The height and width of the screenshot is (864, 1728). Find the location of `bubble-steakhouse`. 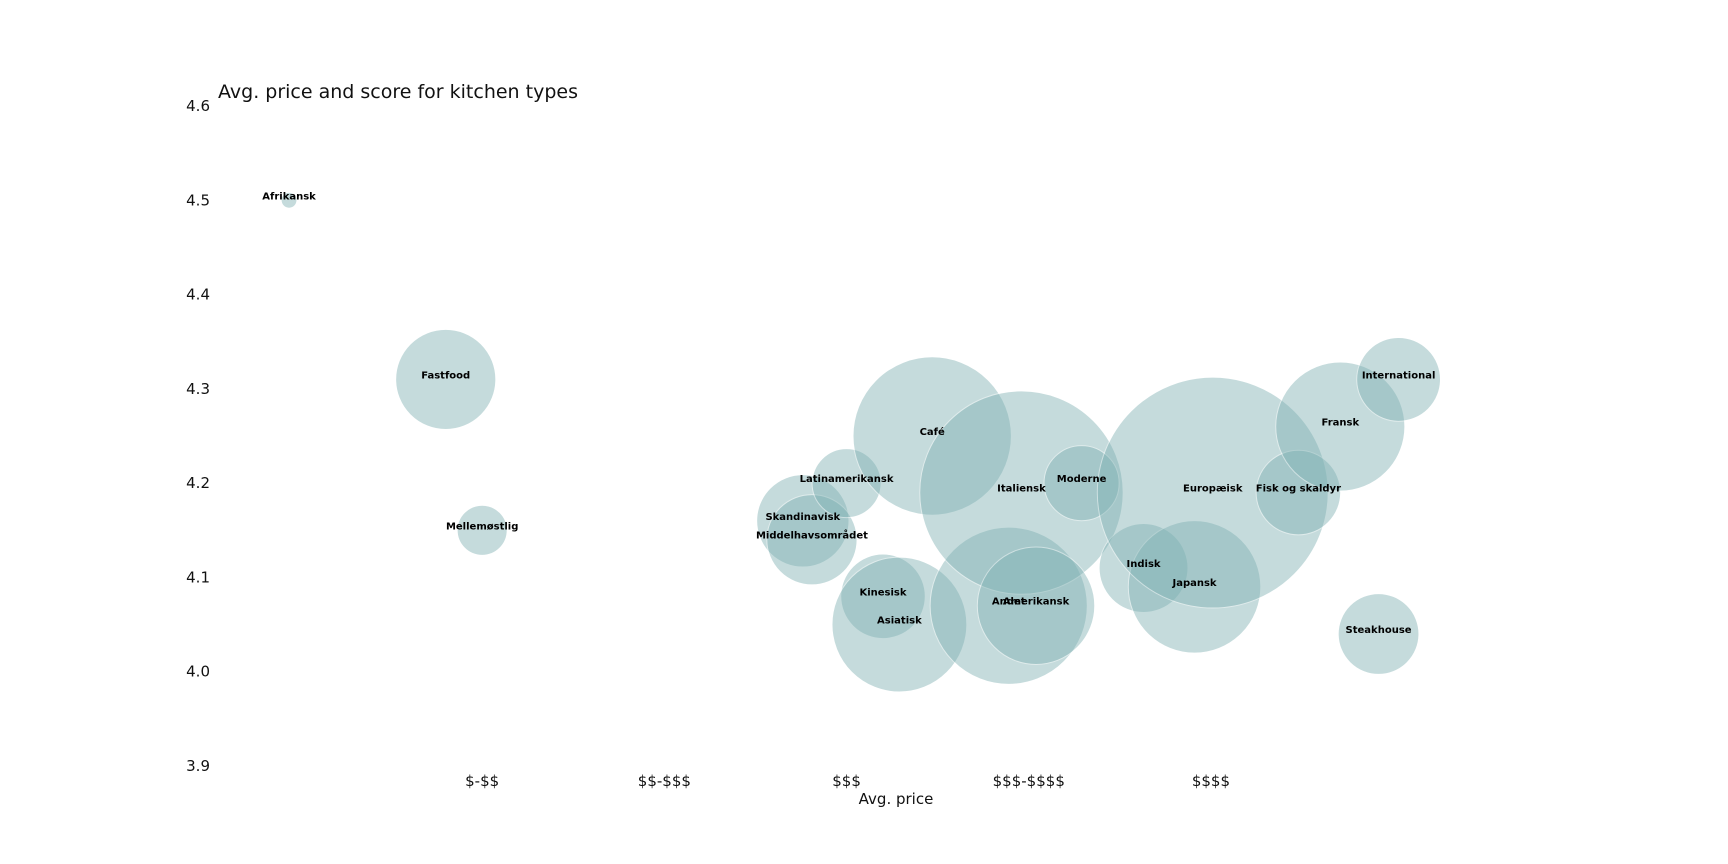

bubble-steakhouse is located at coordinates (1378, 634).